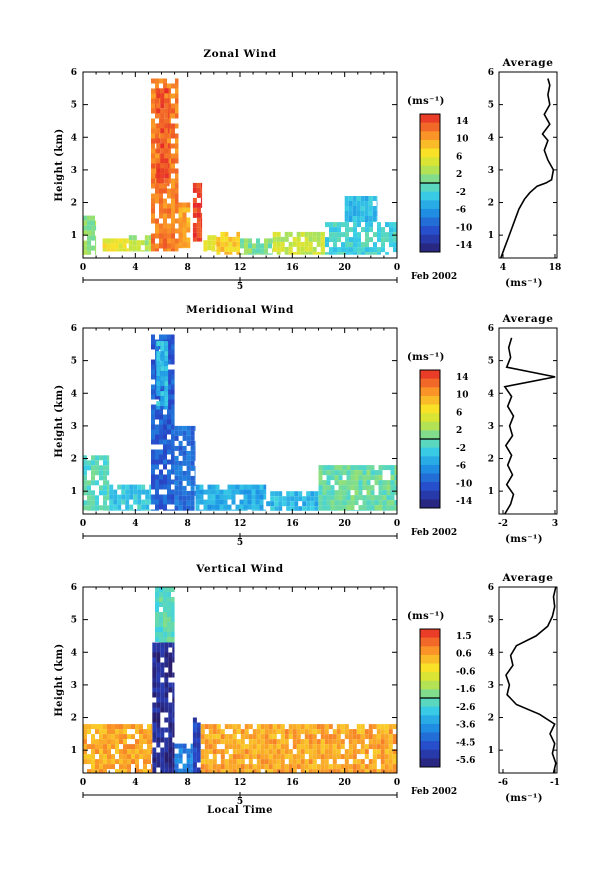  Describe the element at coordinates (430, 461) in the screenshot. I see `colorbar-swatch` at that location.